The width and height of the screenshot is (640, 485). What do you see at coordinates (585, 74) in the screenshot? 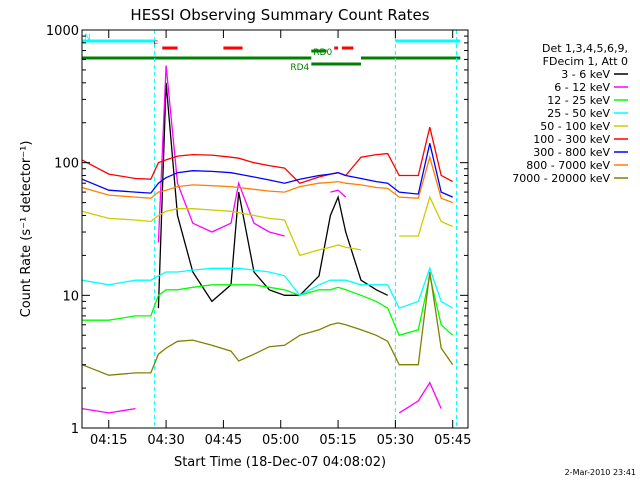
I see `legend-entry-1: 3 - 6 keV` at bounding box center [585, 74].